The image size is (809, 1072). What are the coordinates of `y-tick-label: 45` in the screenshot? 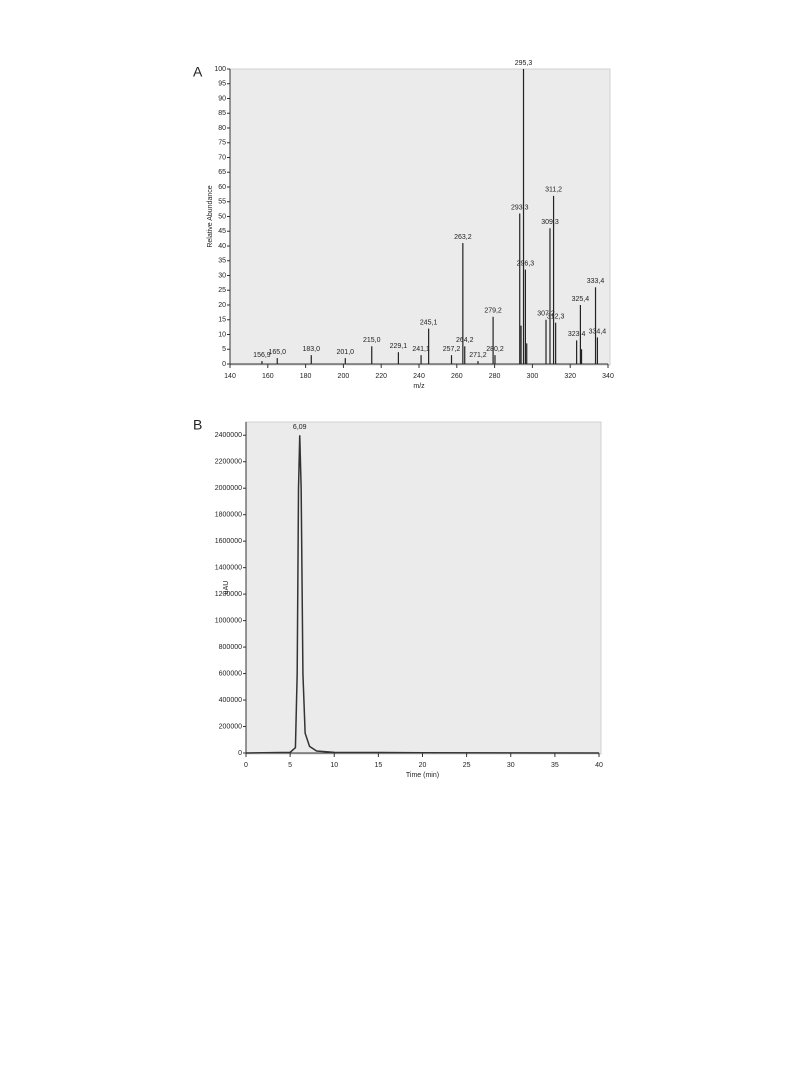 It's located at (222, 231).